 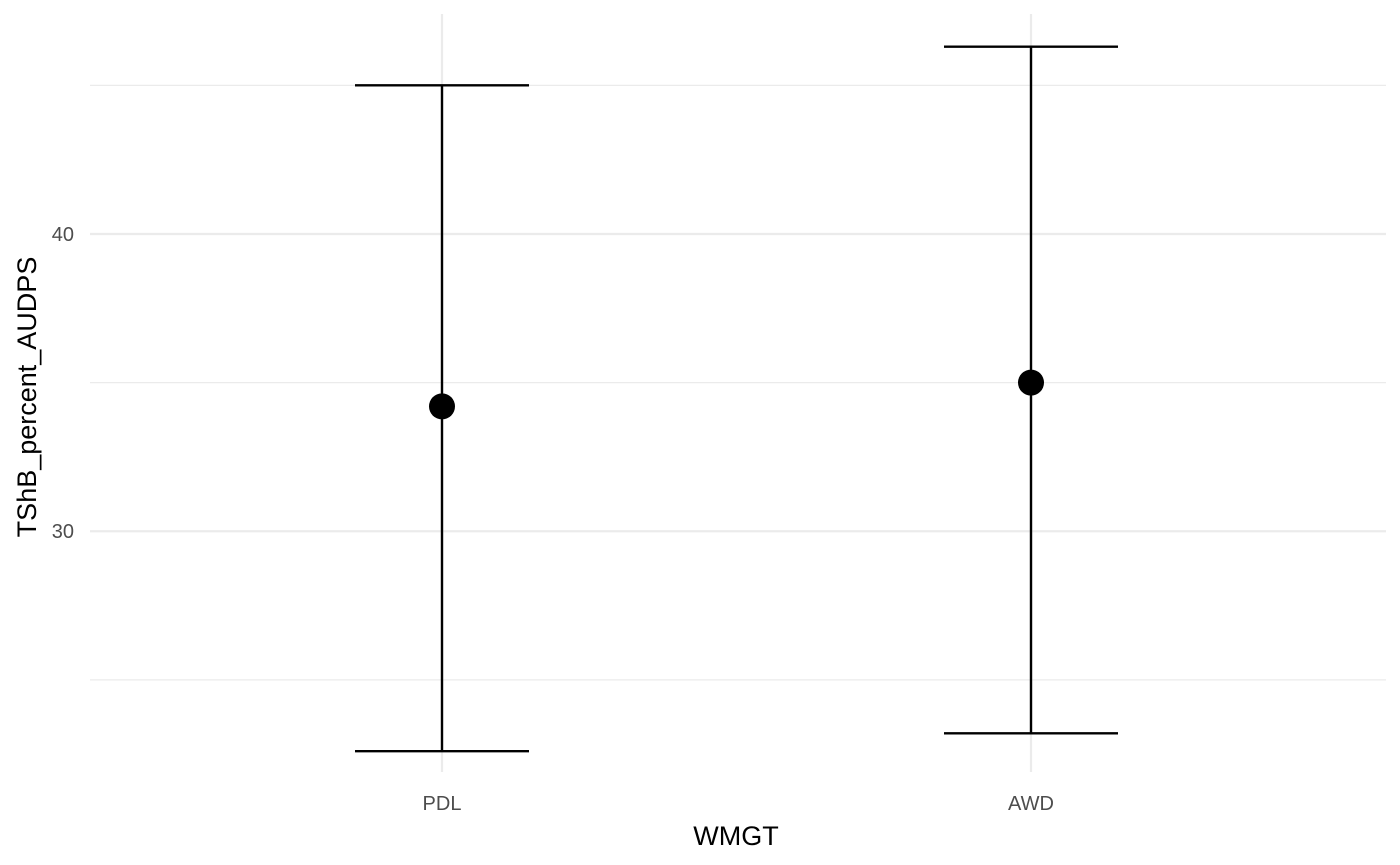 I want to click on y-tick-label: 30, so click(x=63, y=532).